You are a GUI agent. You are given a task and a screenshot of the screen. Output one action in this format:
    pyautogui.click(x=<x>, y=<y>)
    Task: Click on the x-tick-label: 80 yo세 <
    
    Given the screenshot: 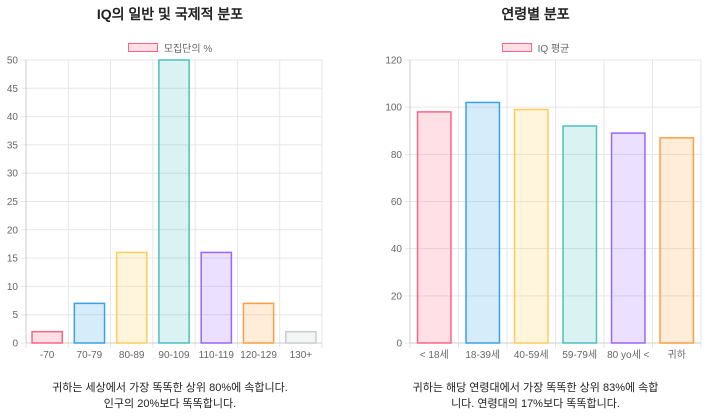 What is the action you would take?
    pyautogui.click(x=628, y=355)
    